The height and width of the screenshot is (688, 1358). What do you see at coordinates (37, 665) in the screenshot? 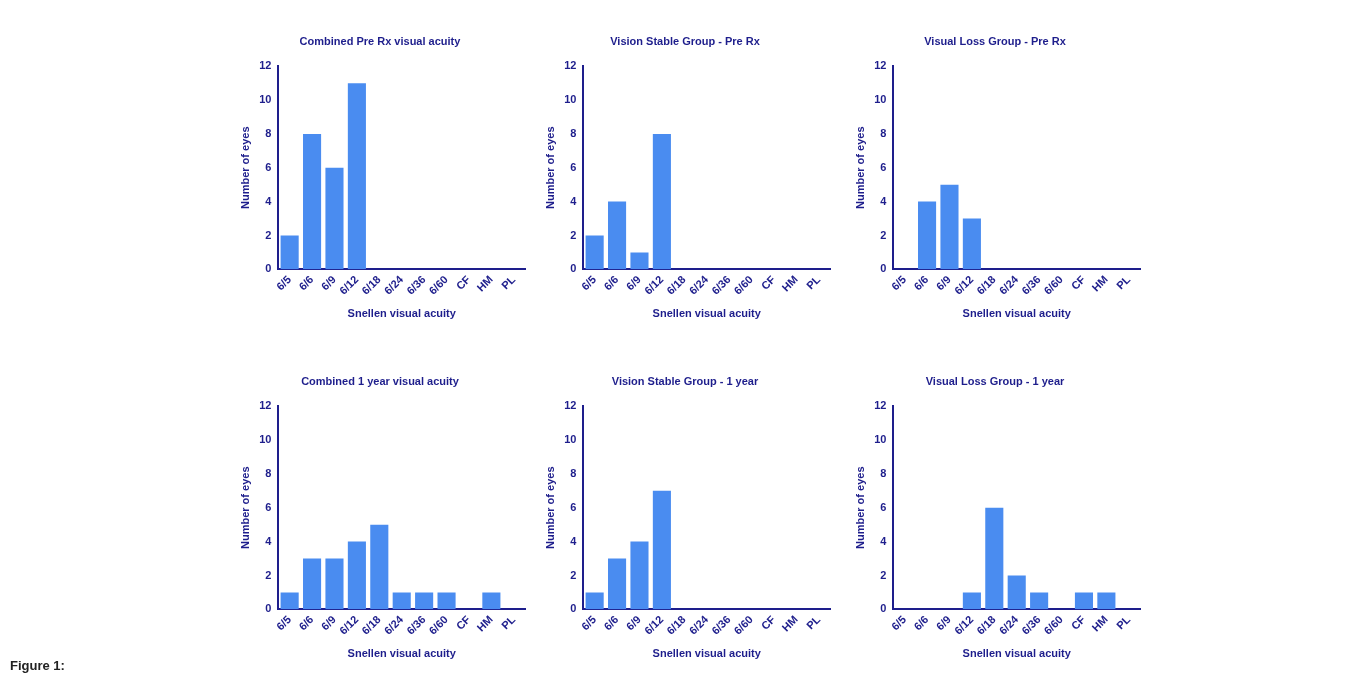
I see `caption: Figure 1:` at bounding box center [37, 665].